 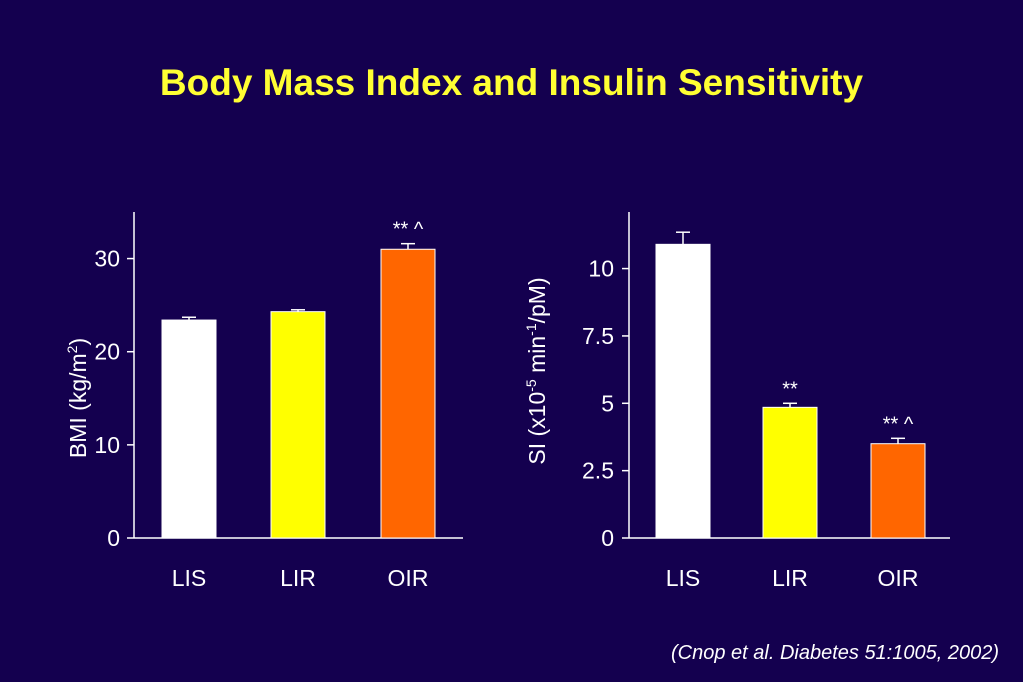 What do you see at coordinates (189, 429) in the screenshot?
I see `bmi-bar-lis` at bounding box center [189, 429].